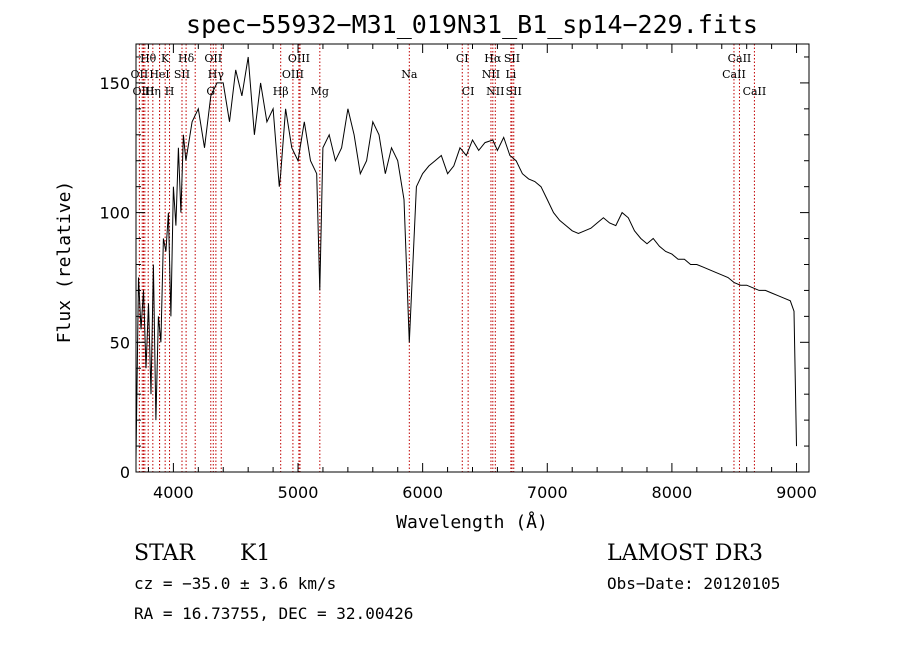 The width and height of the screenshot is (900, 654). What do you see at coordinates (216, 74) in the screenshot?
I see `spectral-line-label: Hγ` at bounding box center [216, 74].